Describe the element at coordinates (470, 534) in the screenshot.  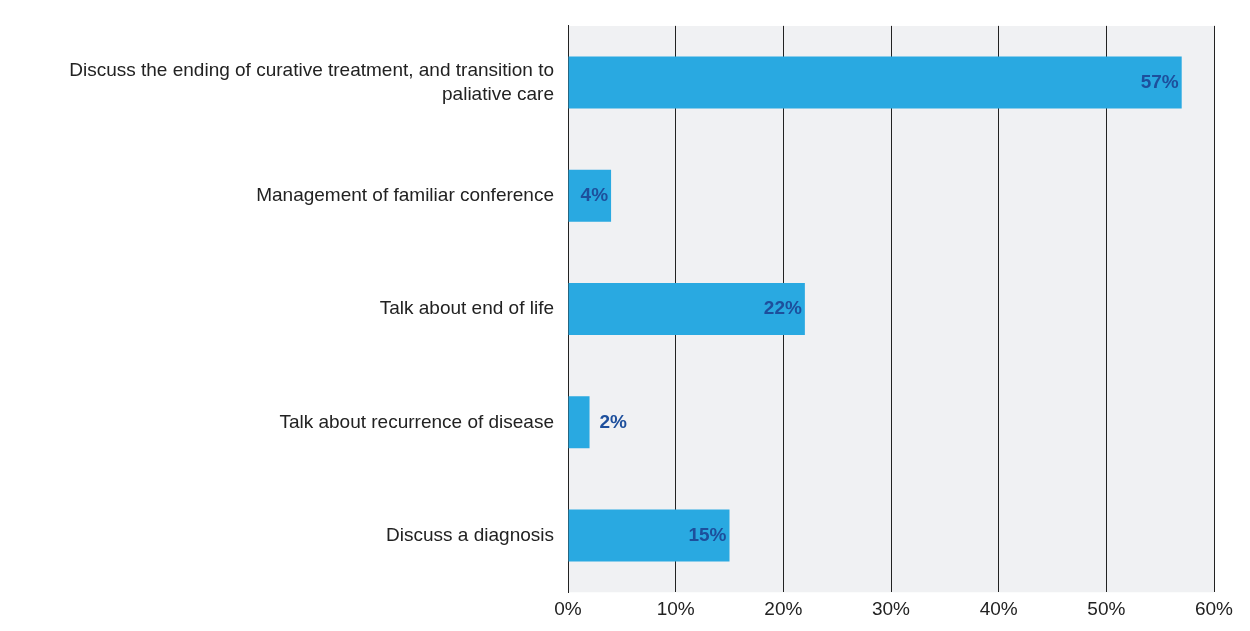
I see `y-tick-label: Discuss a diagnosis` at that location.